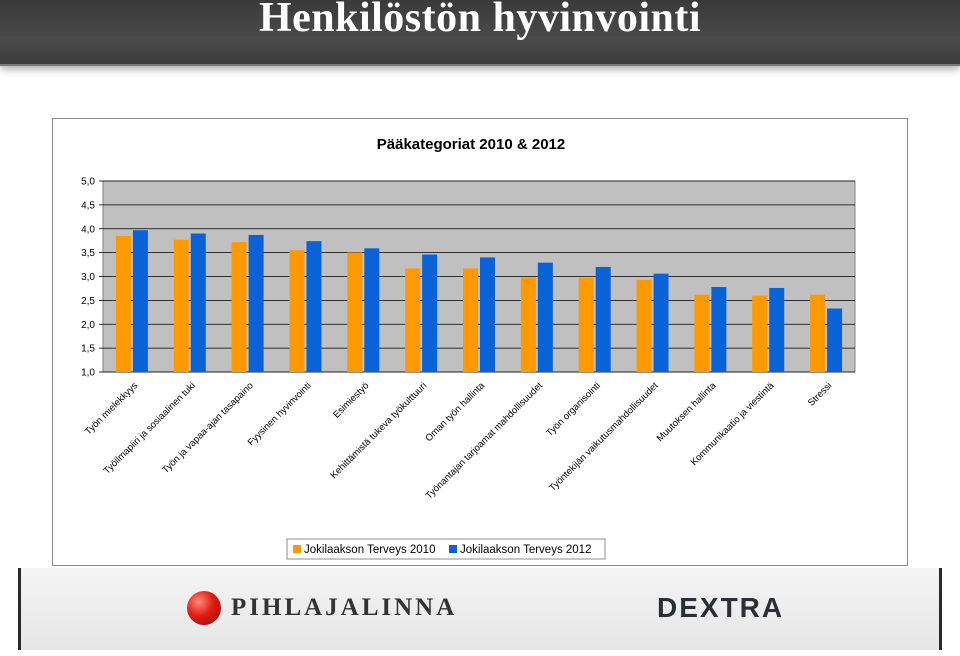 The image size is (960, 656). I want to click on y-tick-label: 5,0, so click(88, 182).